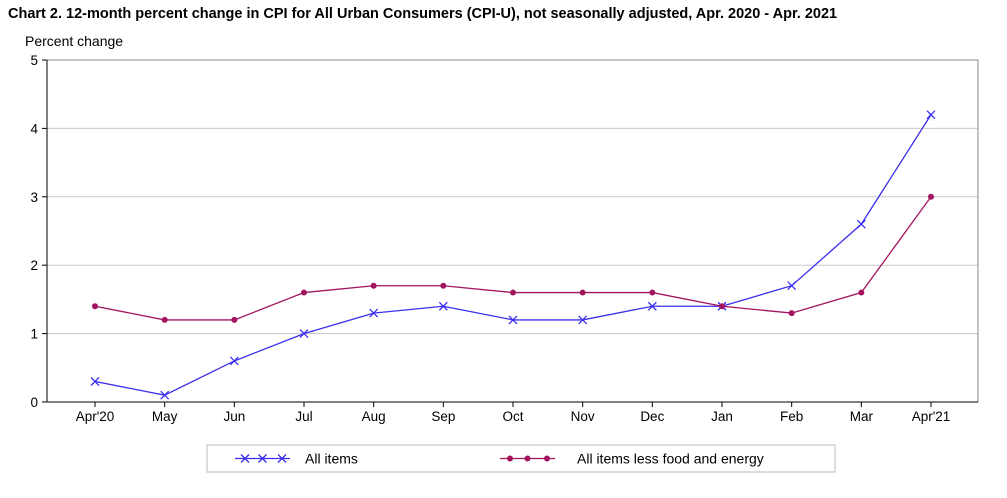 The width and height of the screenshot is (1007, 498). What do you see at coordinates (652, 416) in the screenshot?
I see `x-tick-label: Dec` at bounding box center [652, 416].